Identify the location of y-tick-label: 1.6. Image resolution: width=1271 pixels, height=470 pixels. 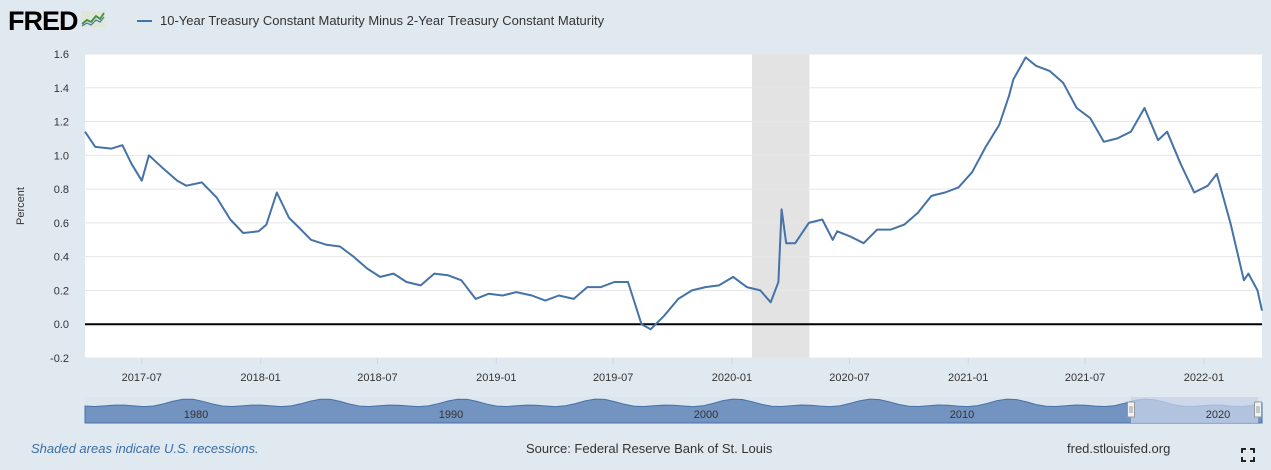
(61, 55).